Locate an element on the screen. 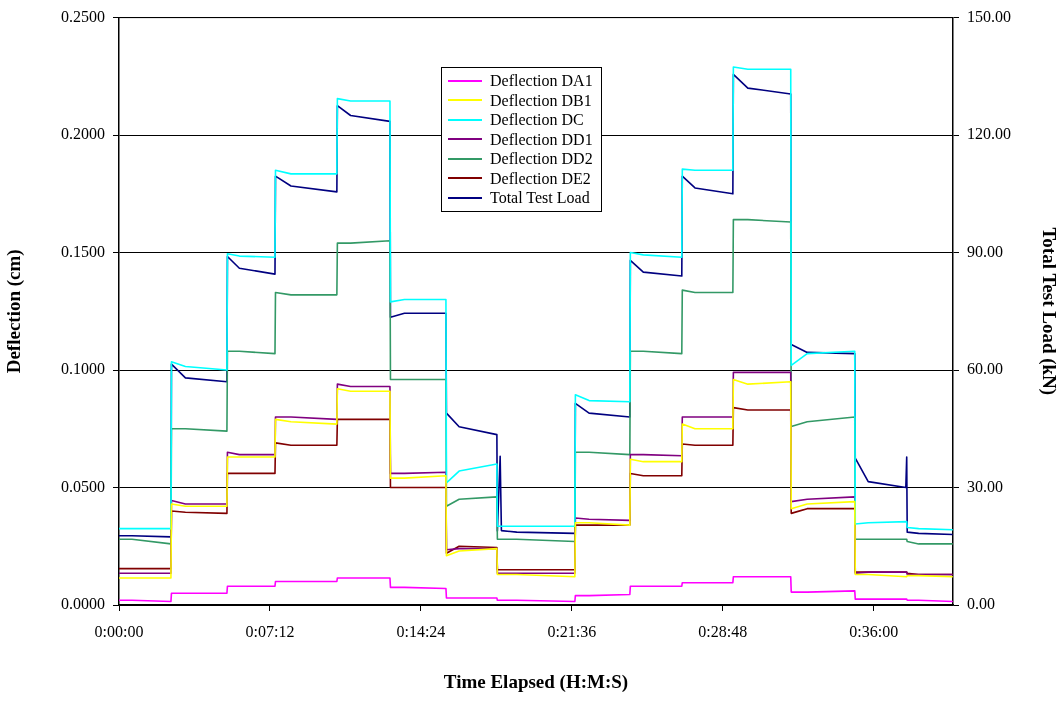 This screenshot has height=702, width=1063. legend-label: Total Test Load is located at coordinates (540, 198).